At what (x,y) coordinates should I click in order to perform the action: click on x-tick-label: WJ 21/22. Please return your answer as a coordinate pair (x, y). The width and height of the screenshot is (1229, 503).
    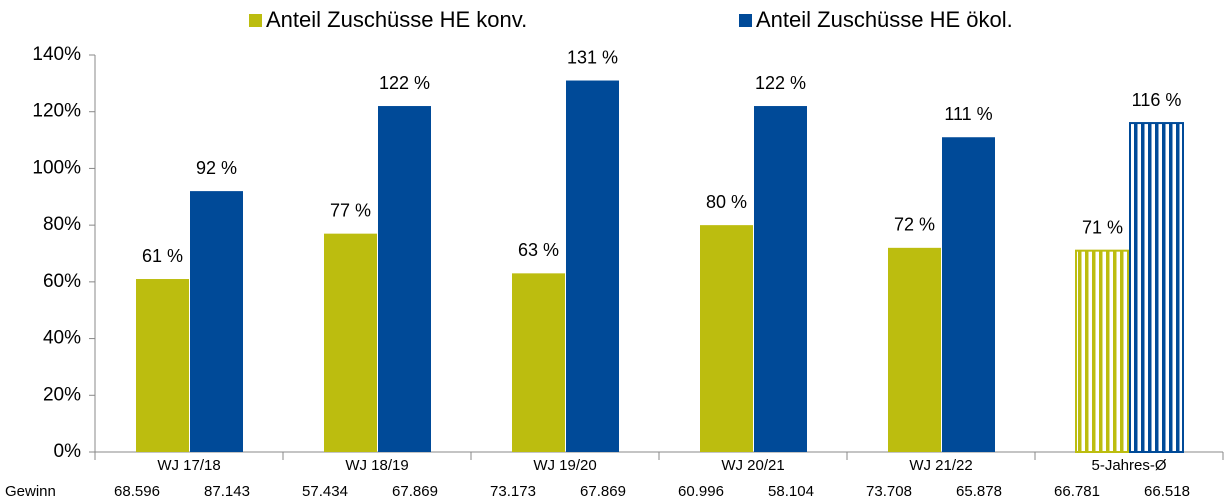
    Looking at the image, I should click on (940, 465).